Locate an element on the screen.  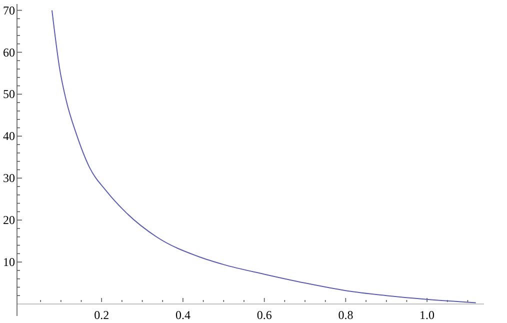
x-tick-label: 0.4 is located at coordinates (182, 315).